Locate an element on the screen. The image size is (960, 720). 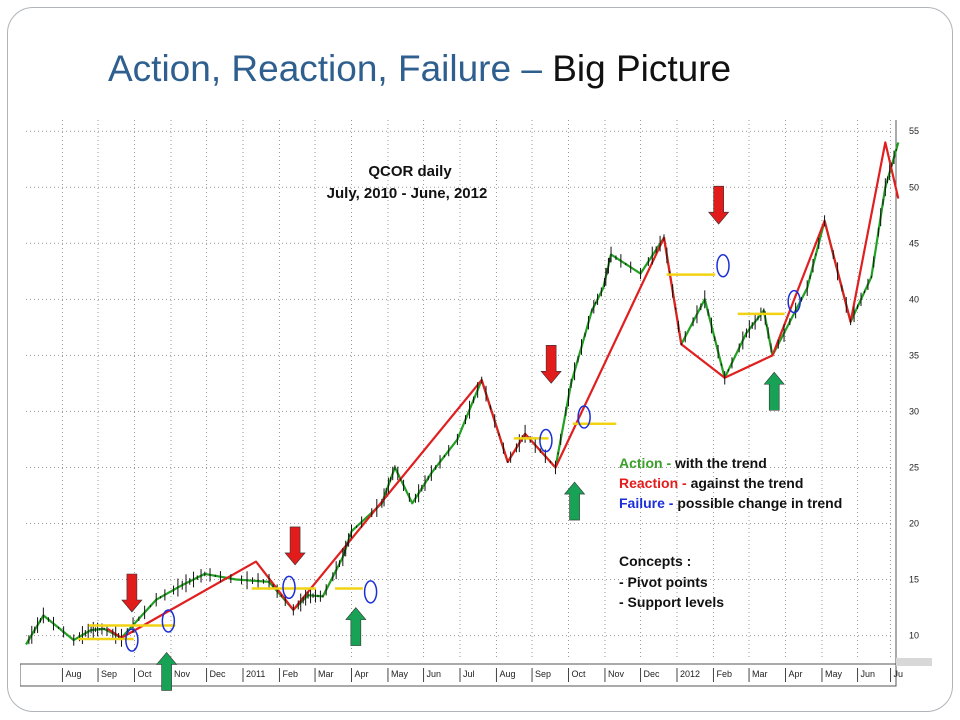
legend-entry: Reaction - against the trend is located at coordinates (711, 483).